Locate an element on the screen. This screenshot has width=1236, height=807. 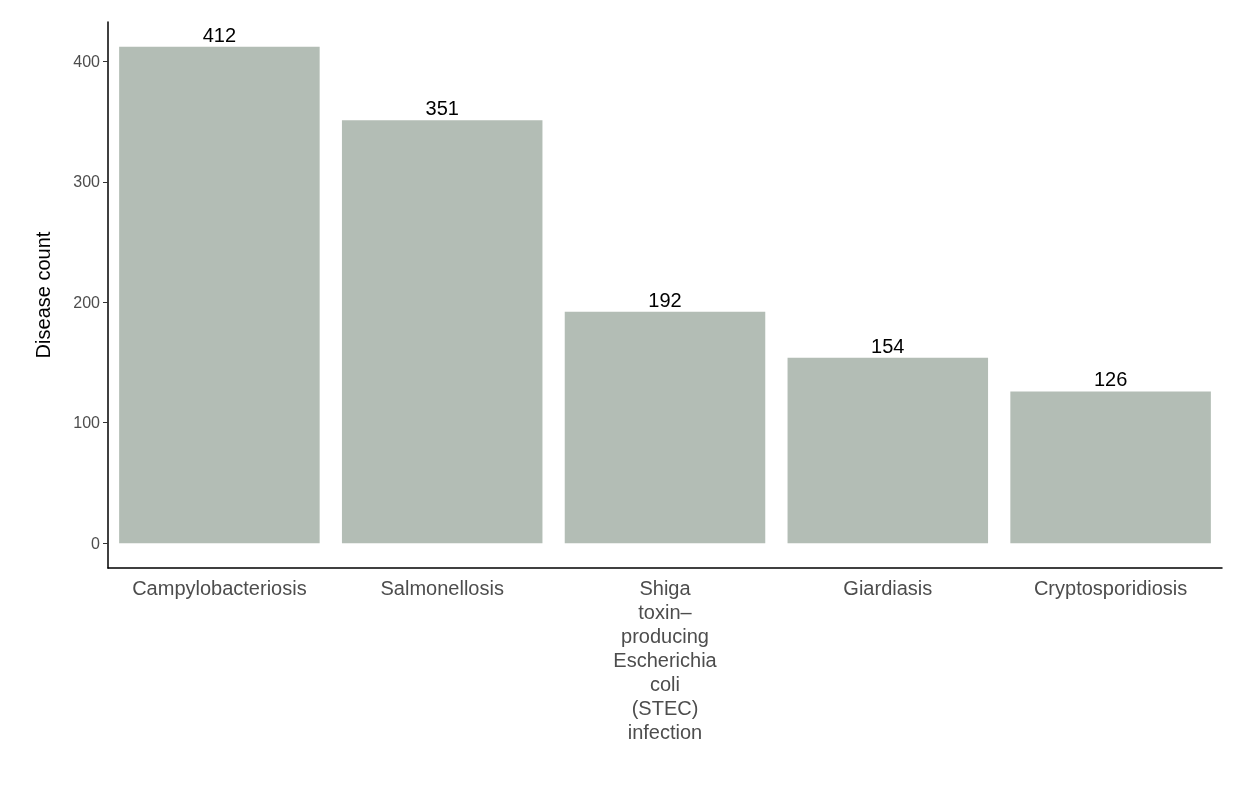
x-tick-label: Campylobacteriosis is located at coordinates (219, 588).